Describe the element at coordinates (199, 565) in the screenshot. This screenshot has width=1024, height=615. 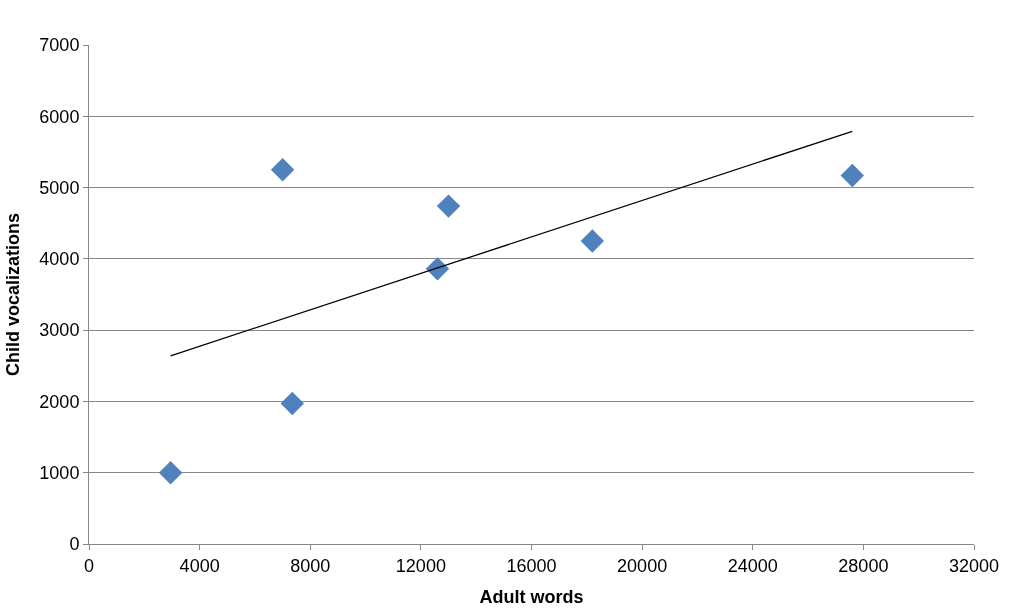
I see `x-tick-label: 4000` at that location.